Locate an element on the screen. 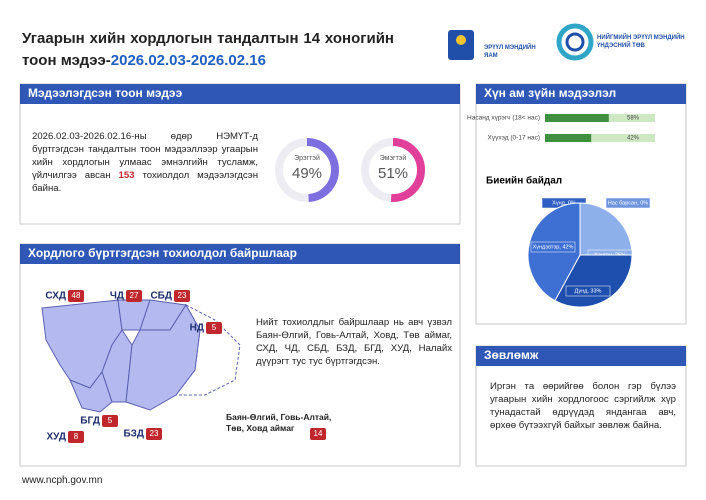 The width and height of the screenshot is (706, 500). bar-value: 58% is located at coordinates (633, 119).